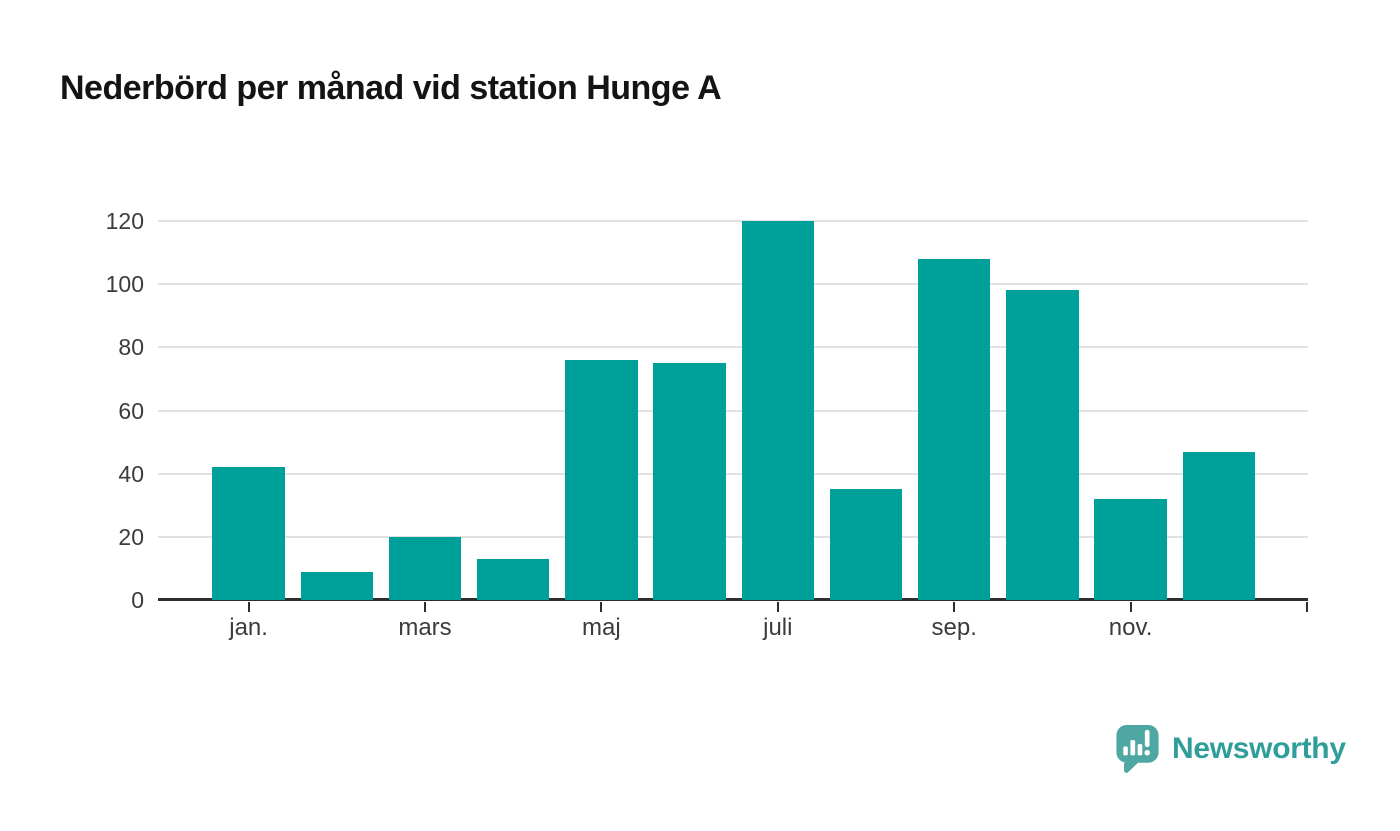 The height and width of the screenshot is (831, 1400). What do you see at coordinates (1130, 627) in the screenshot?
I see `x-tick-label: nov.` at bounding box center [1130, 627].